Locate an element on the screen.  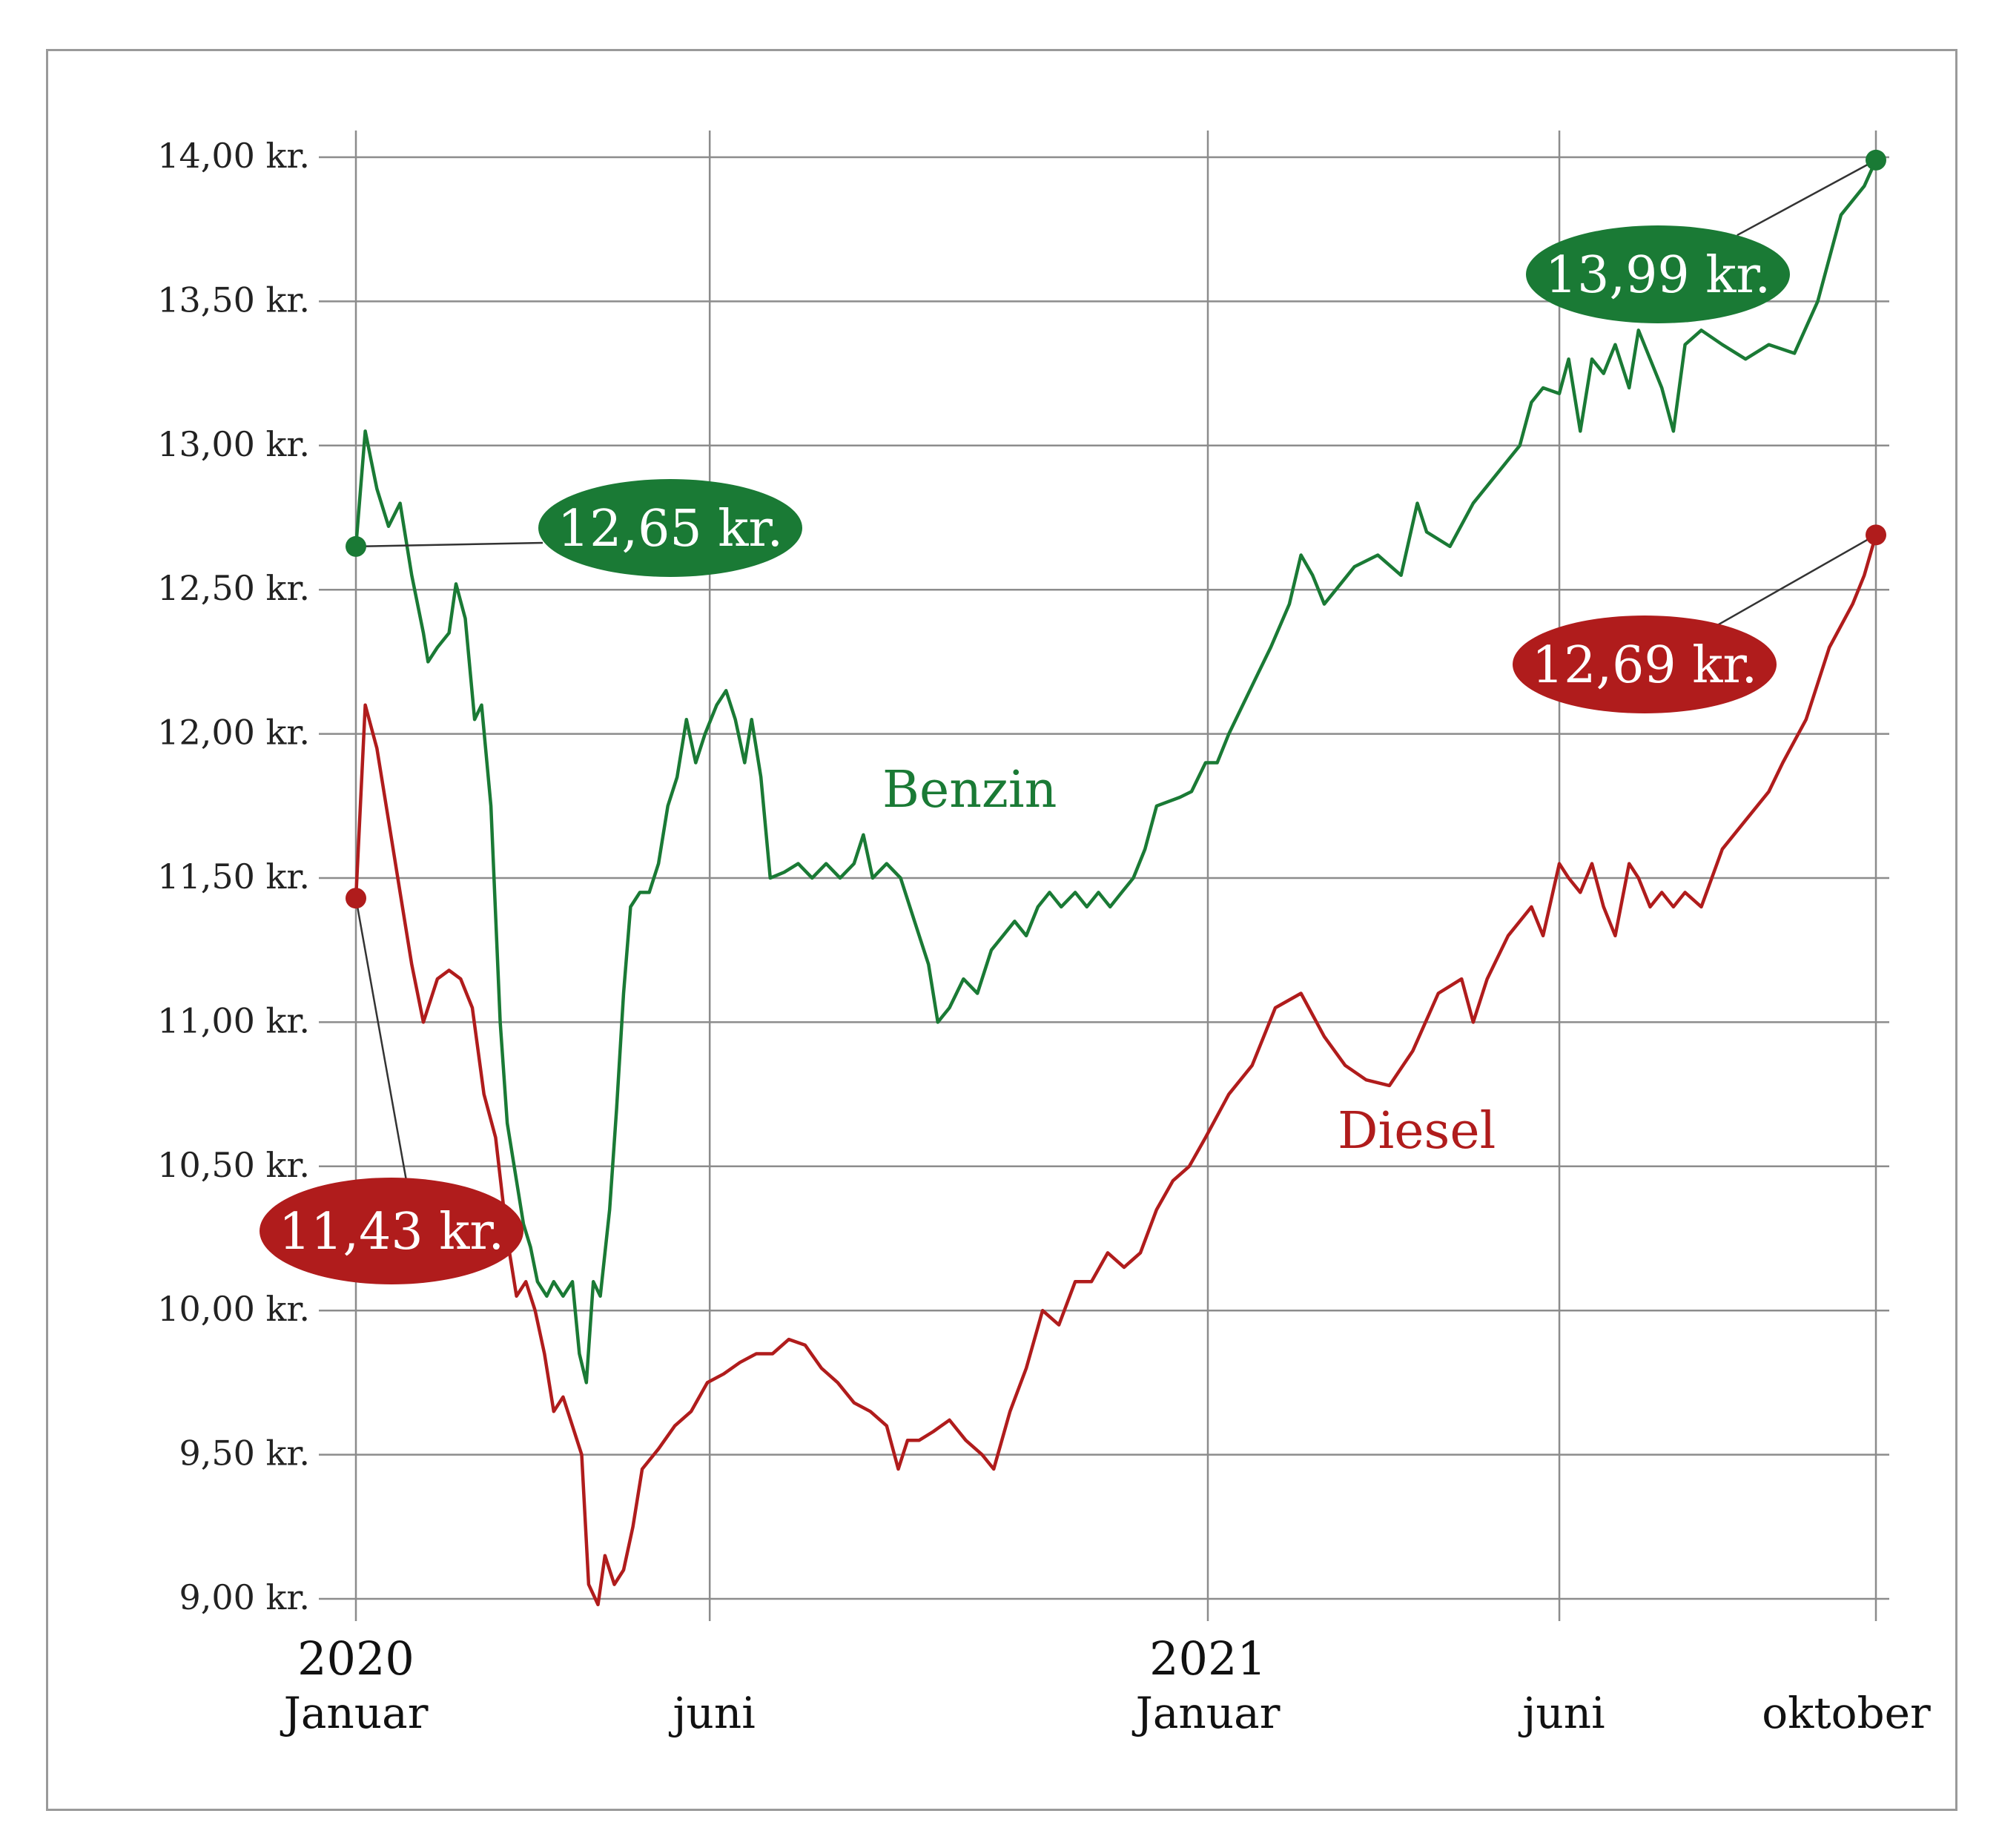
y-tick-label: 9,00 kr. is located at coordinates (245, 1597).